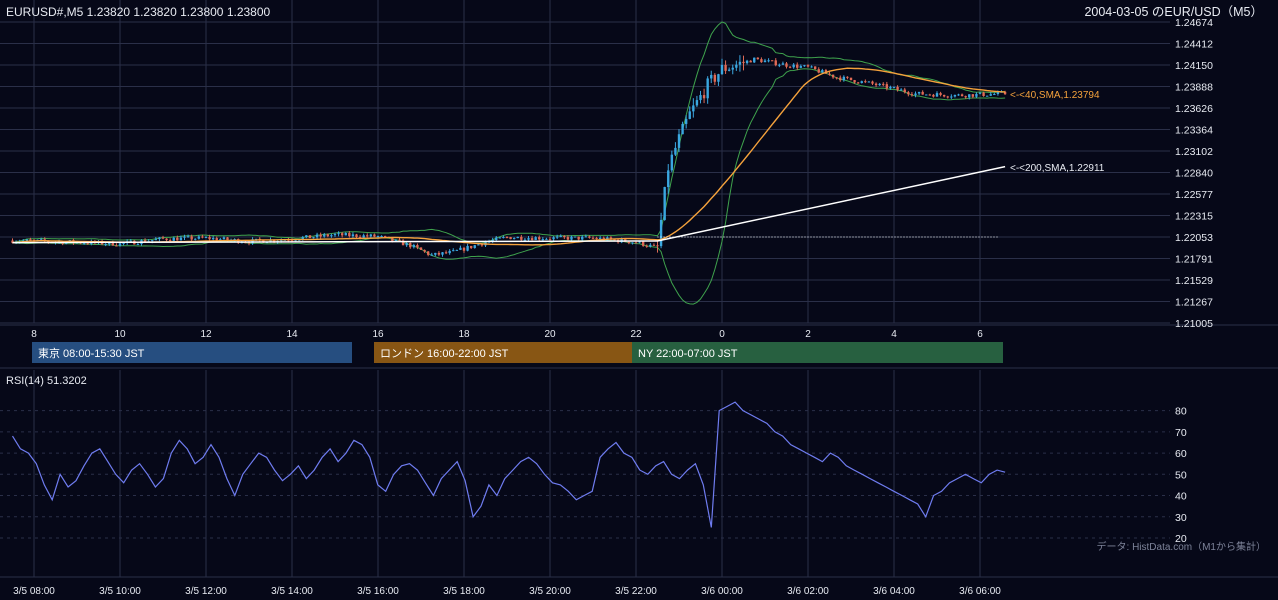 This screenshot has width=1278, height=600. I want to click on rsi-tick-label: 60, so click(1181, 454).